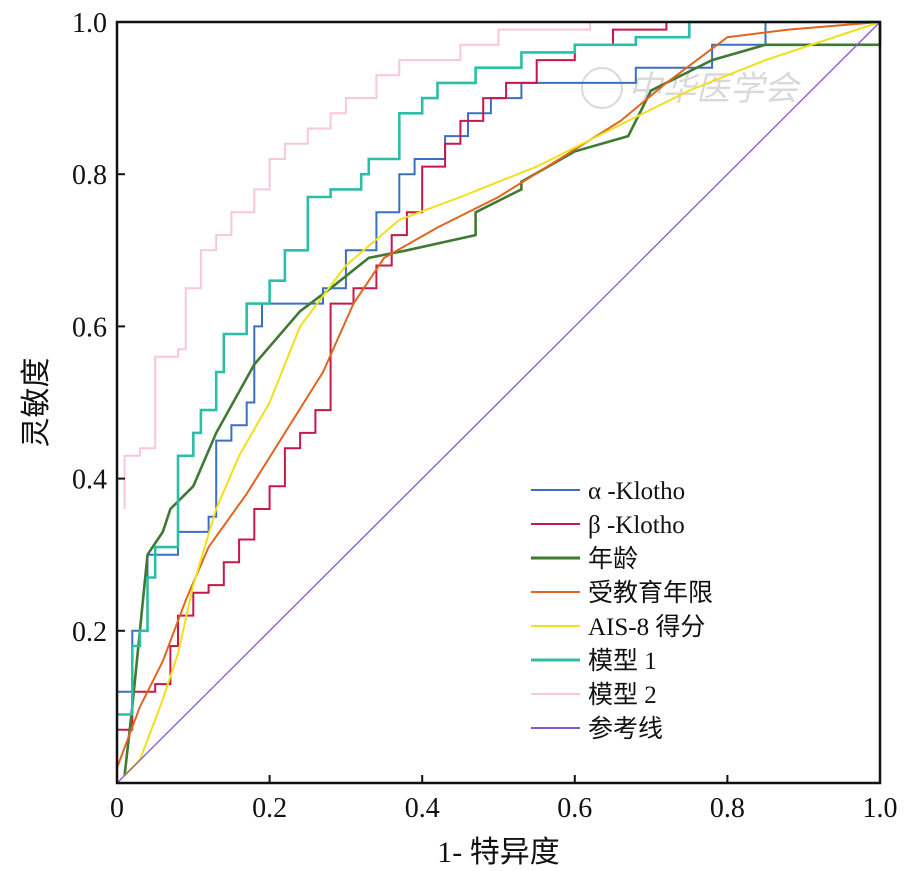 This screenshot has height=871, width=911. What do you see at coordinates (269, 808) in the screenshot?
I see `x-tick-label: 0.2` at bounding box center [269, 808].